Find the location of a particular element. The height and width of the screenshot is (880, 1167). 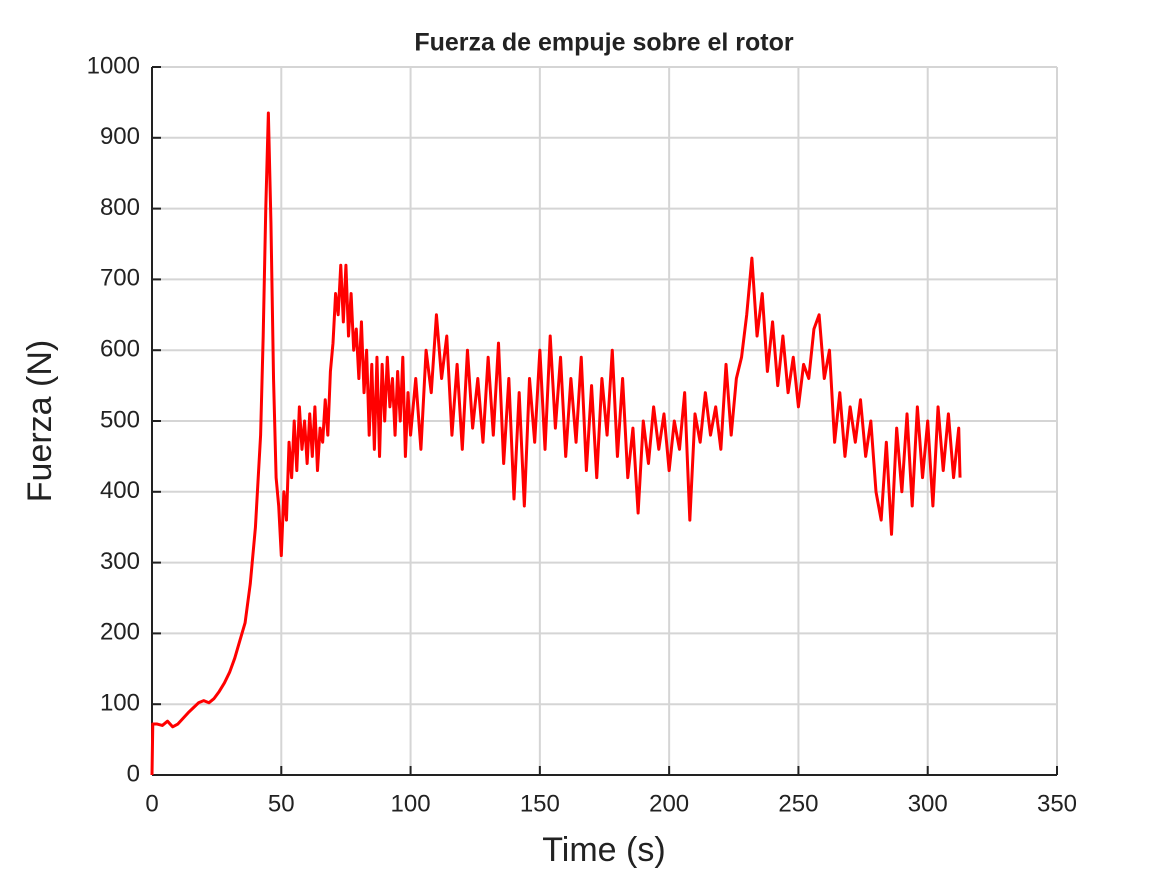

y-axis-label: Fuerza (N) is located at coordinates (40, 421).